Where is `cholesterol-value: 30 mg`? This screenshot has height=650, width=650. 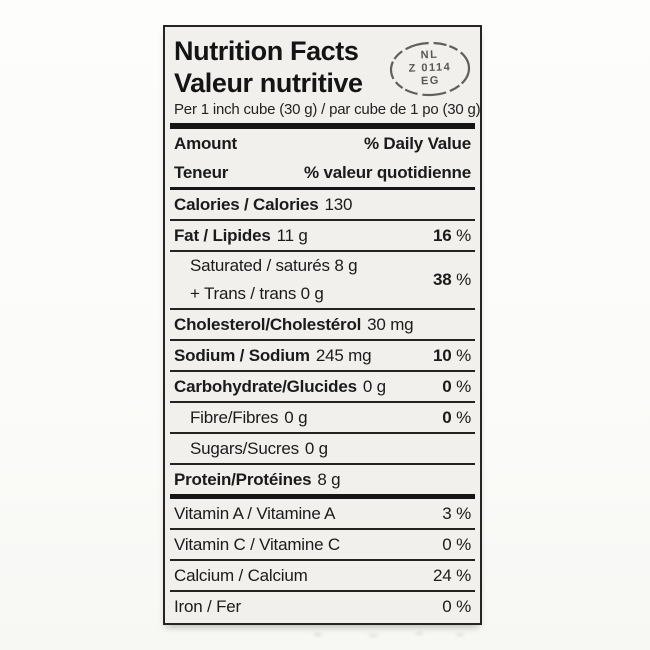
cholesterol-value: 30 mg is located at coordinates (390, 324).